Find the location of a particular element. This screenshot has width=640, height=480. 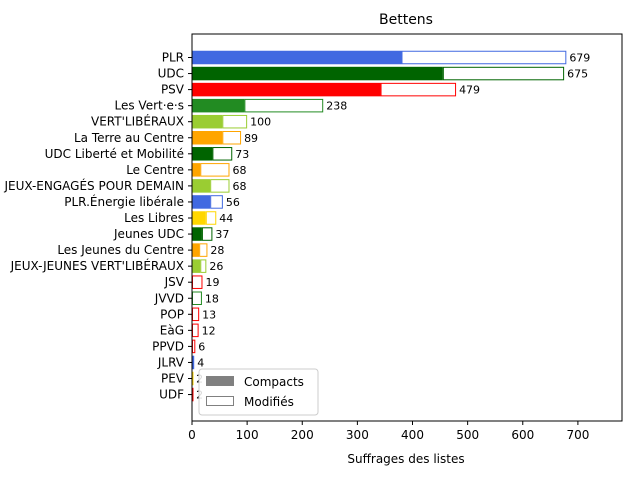

y-tick-label: PPVD is located at coordinates (168, 346).